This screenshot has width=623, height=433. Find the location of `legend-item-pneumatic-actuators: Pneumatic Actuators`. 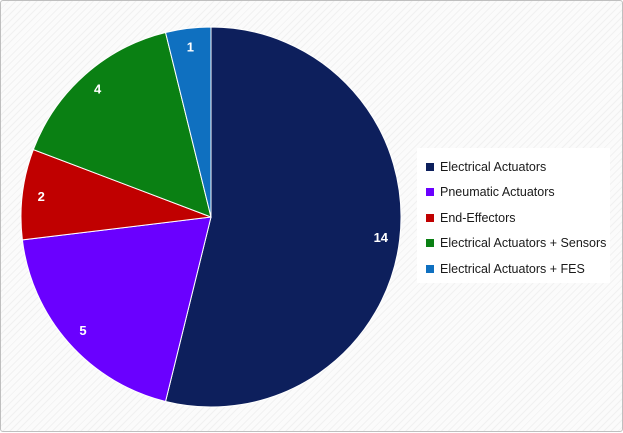

legend-item-pneumatic-actuators: Pneumatic Actuators is located at coordinates (518, 193).